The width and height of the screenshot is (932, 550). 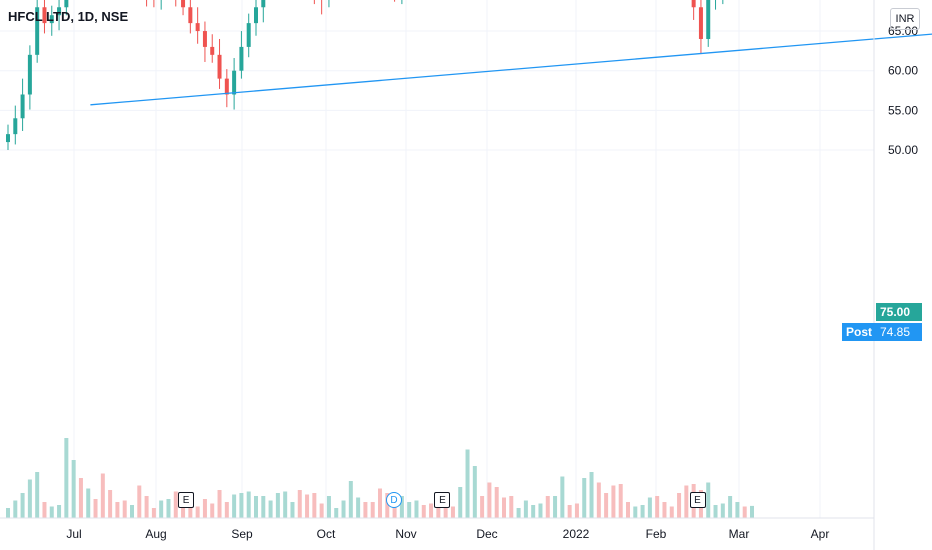 What do you see at coordinates (511, 69) in the screenshot?
I see `channel-boundary` at bounding box center [511, 69].